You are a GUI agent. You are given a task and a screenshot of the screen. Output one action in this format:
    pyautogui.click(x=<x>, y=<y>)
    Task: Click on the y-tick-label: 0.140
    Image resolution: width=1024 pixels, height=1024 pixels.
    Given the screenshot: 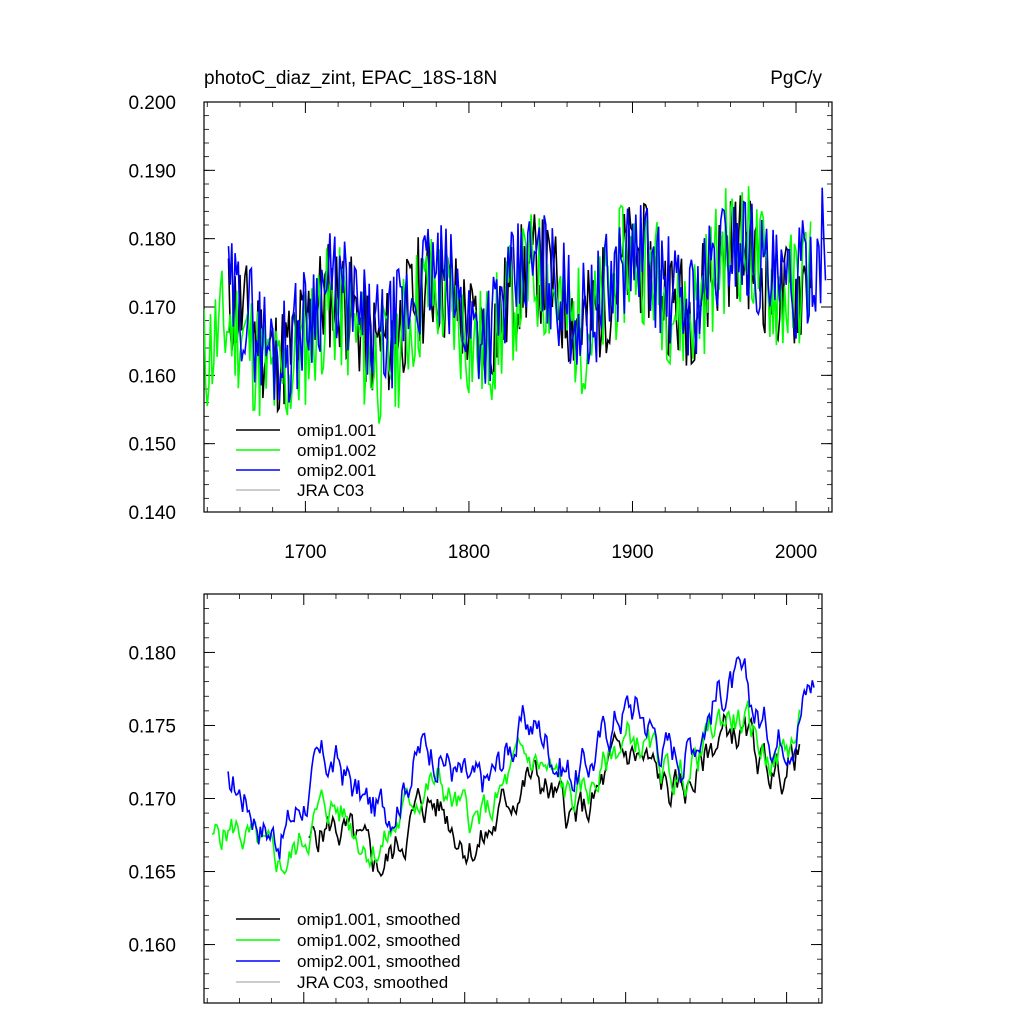 What is the action you would take?
    pyautogui.click(x=152, y=513)
    